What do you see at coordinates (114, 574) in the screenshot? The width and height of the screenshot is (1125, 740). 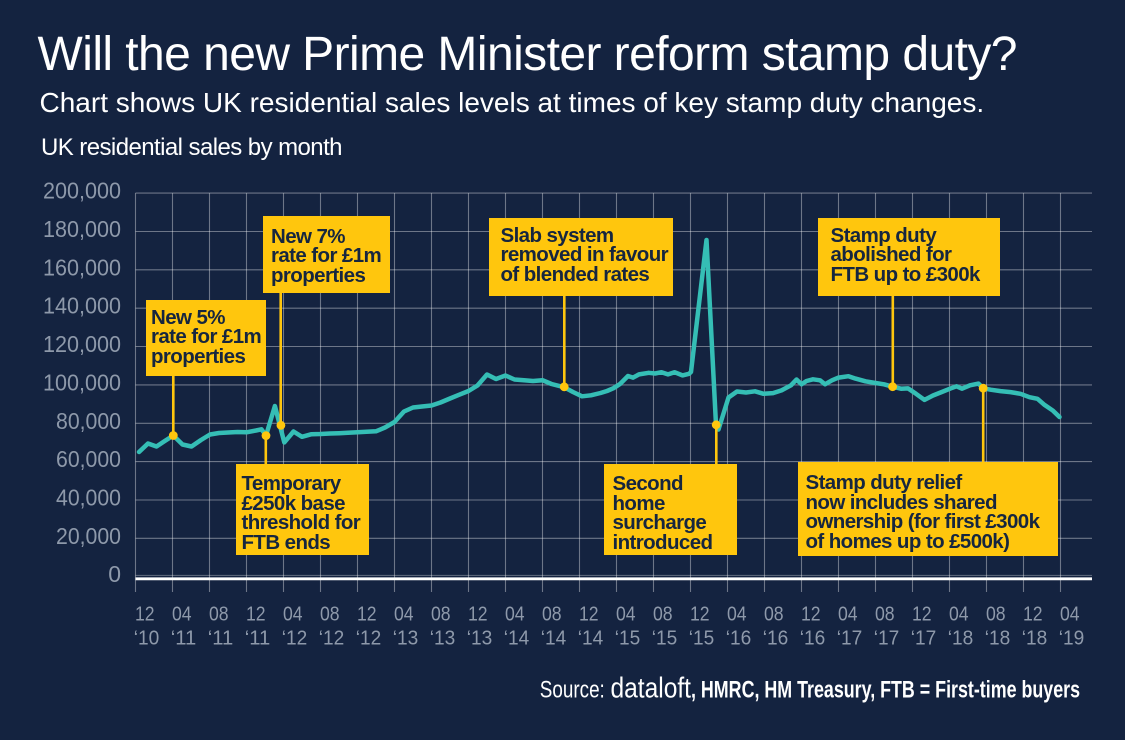 I see `svg-text: 0` at bounding box center [114, 574].